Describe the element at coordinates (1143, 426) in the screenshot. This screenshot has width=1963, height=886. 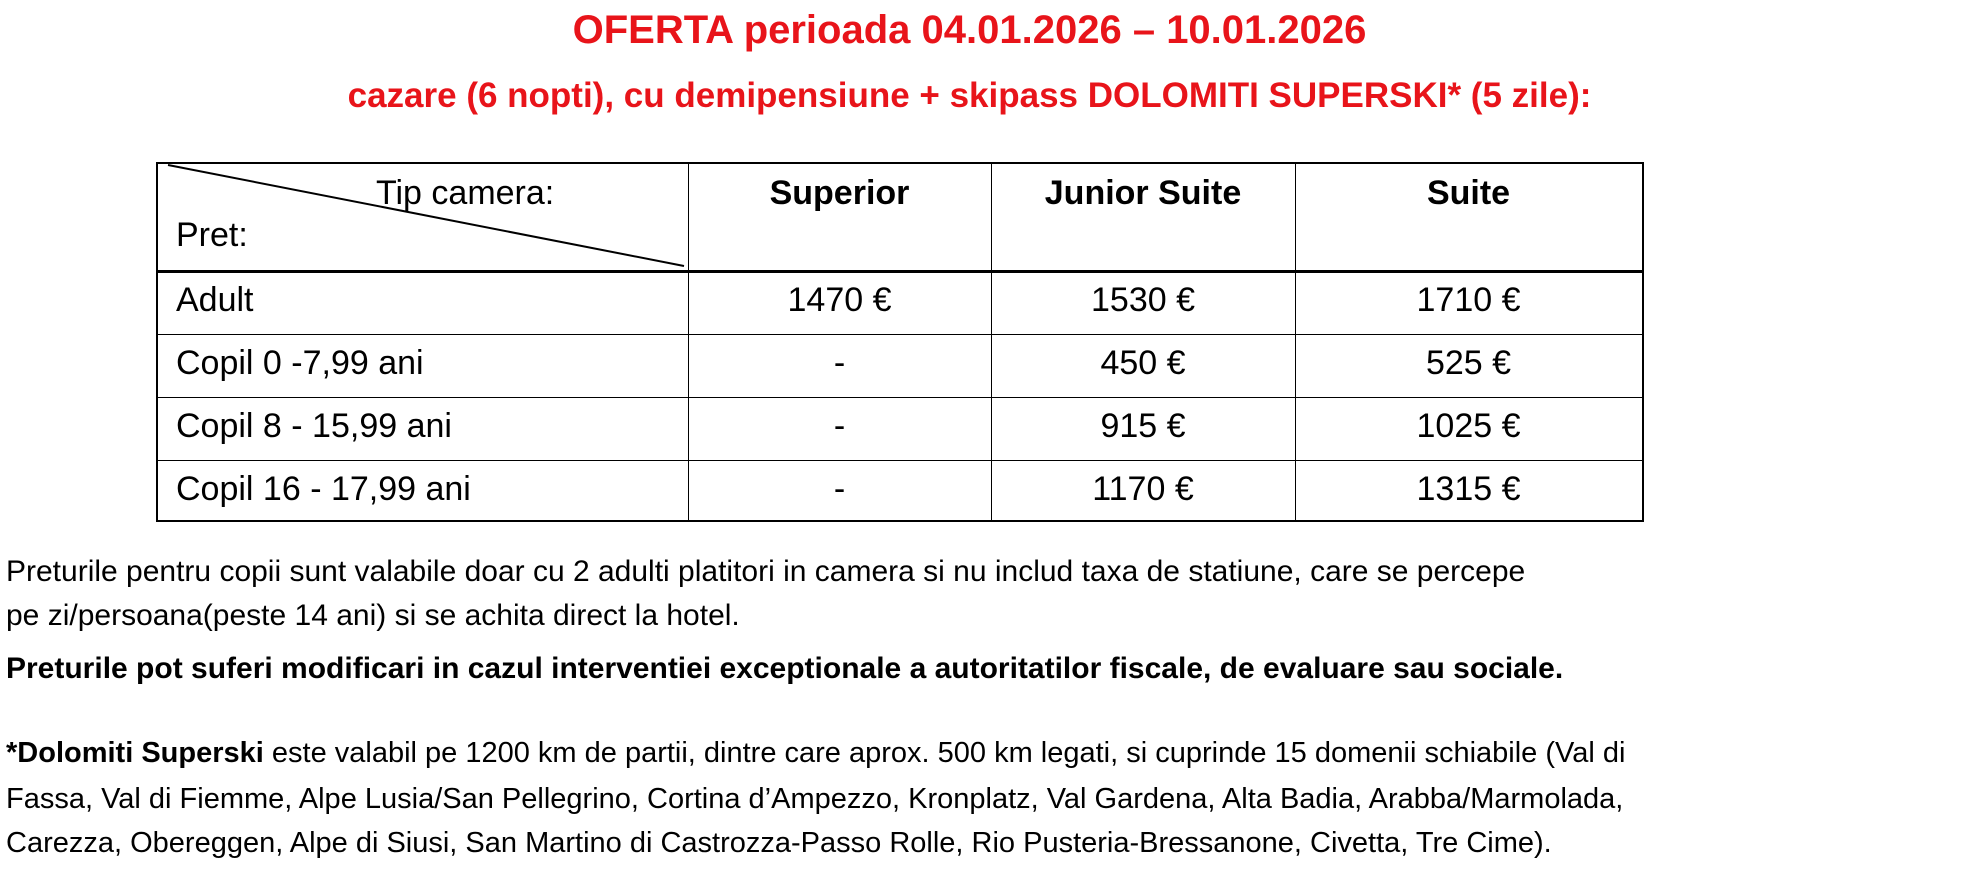
I see `price-cell: 915 €` at that location.